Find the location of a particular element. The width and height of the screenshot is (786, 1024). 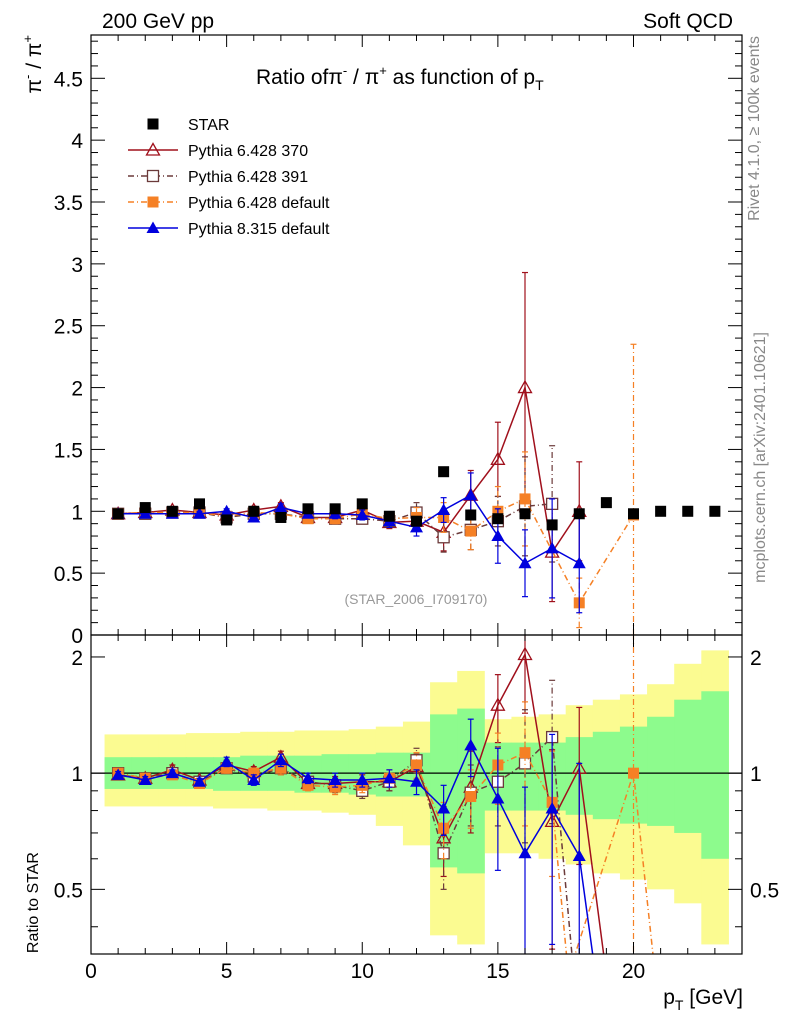

ratio-y-tick-label-left: 1 is located at coordinates (77, 774).